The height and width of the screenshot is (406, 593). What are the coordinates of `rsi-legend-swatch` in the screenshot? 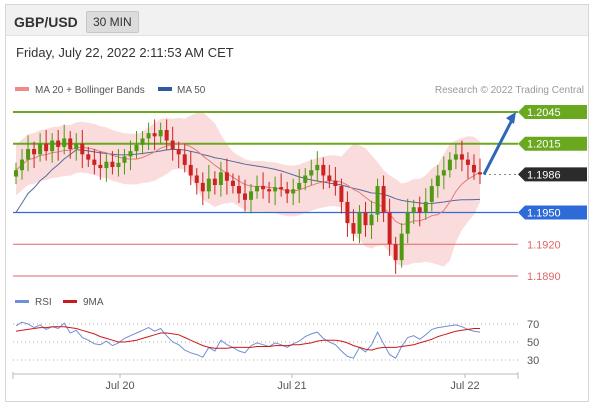 It's located at (22, 301).